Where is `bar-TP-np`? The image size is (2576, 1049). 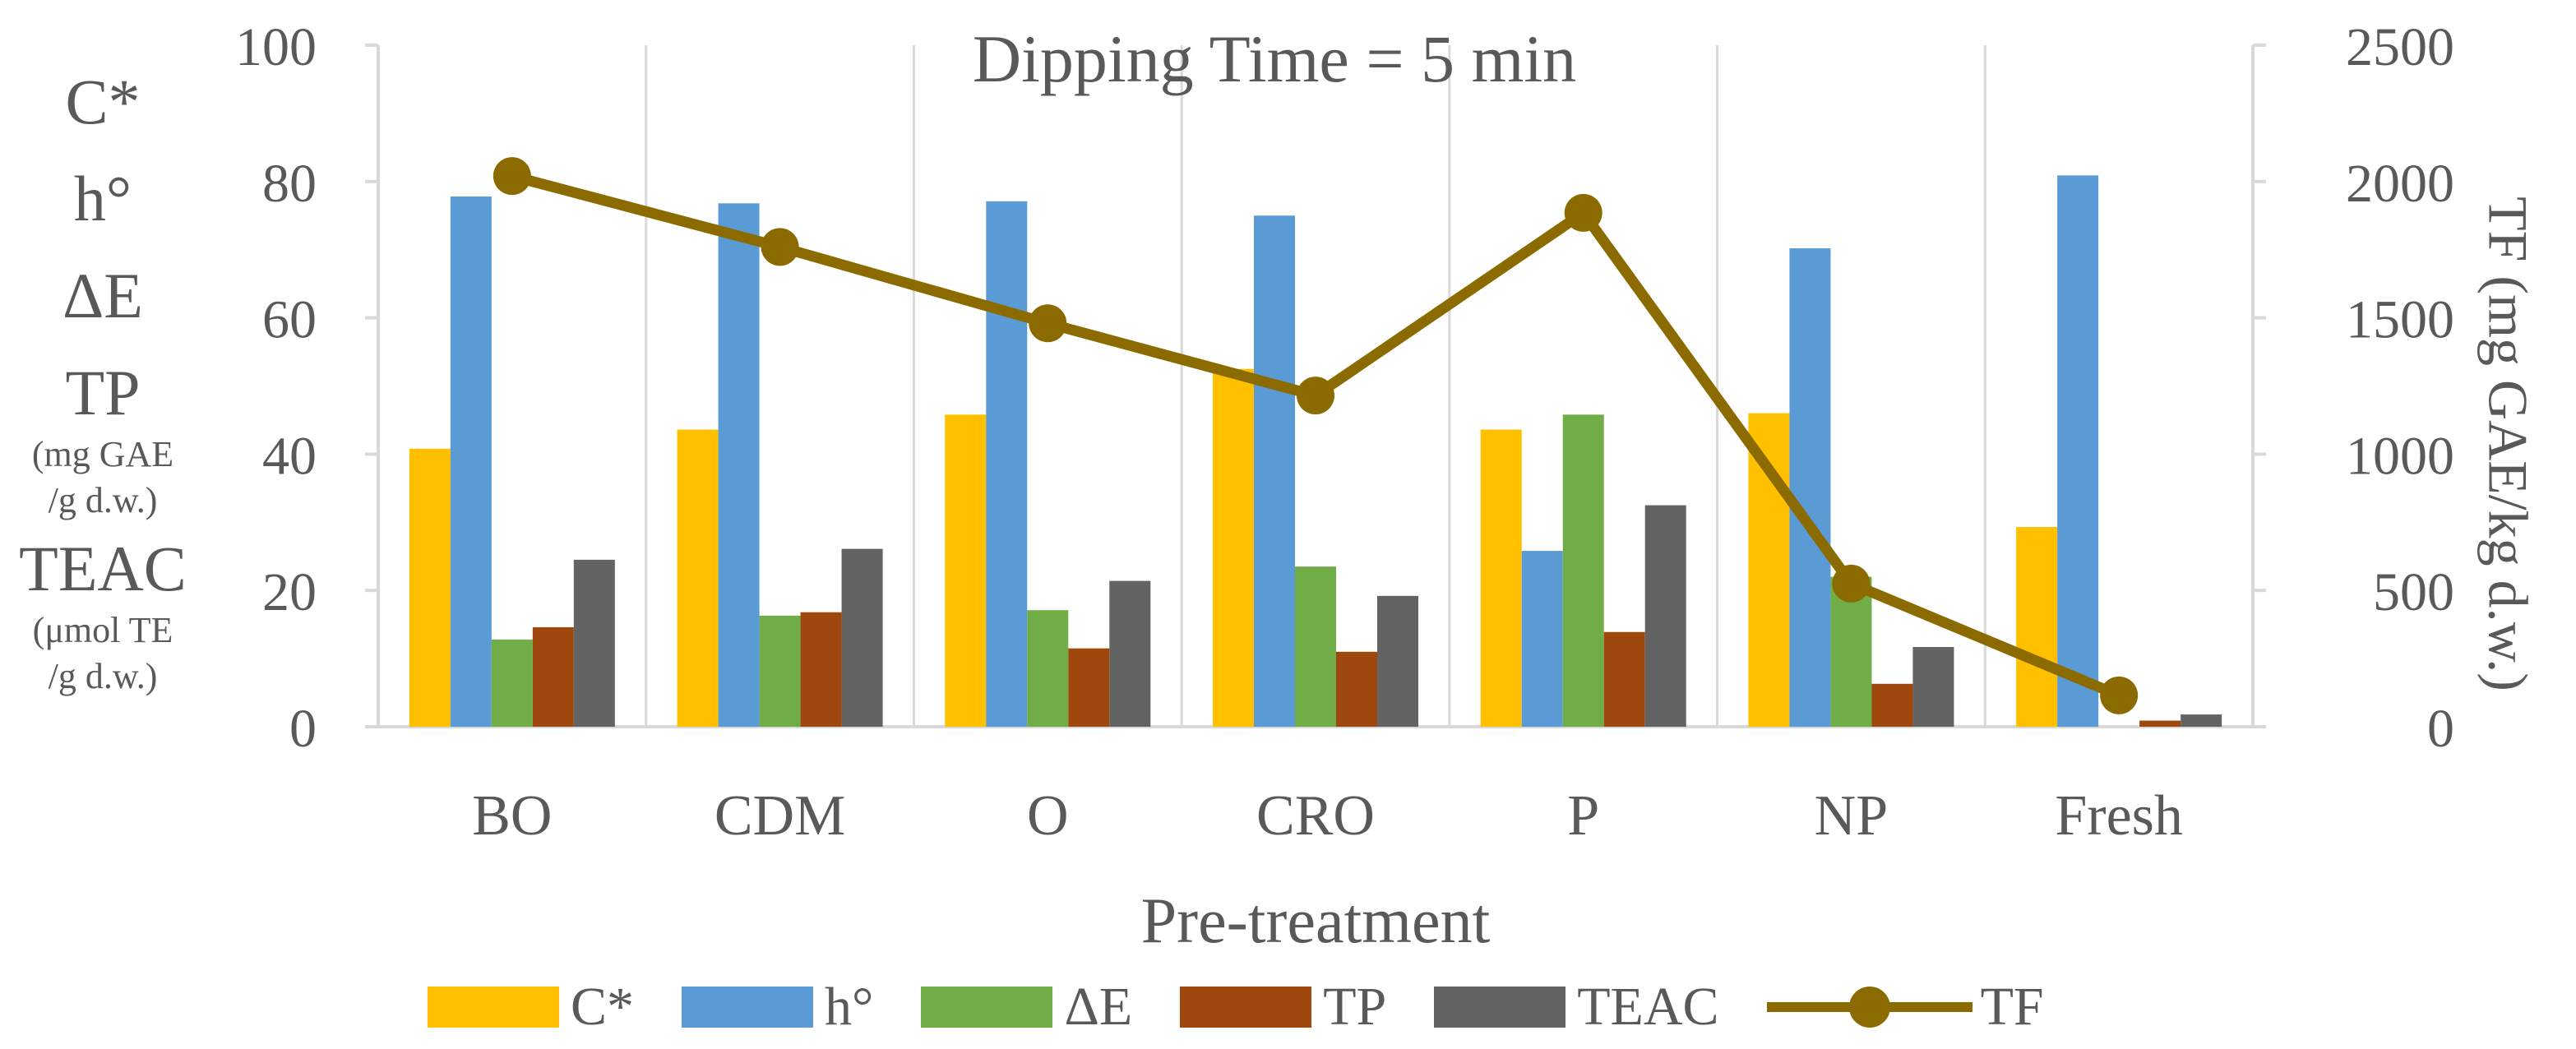
bar-TP-np is located at coordinates (1892, 705).